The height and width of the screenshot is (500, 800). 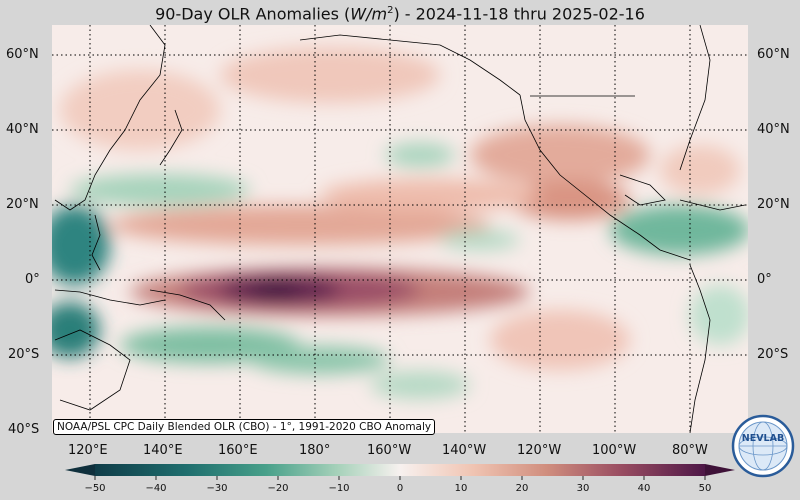 I want to click on lat-label-20n-right: 20°N, so click(x=773, y=204).